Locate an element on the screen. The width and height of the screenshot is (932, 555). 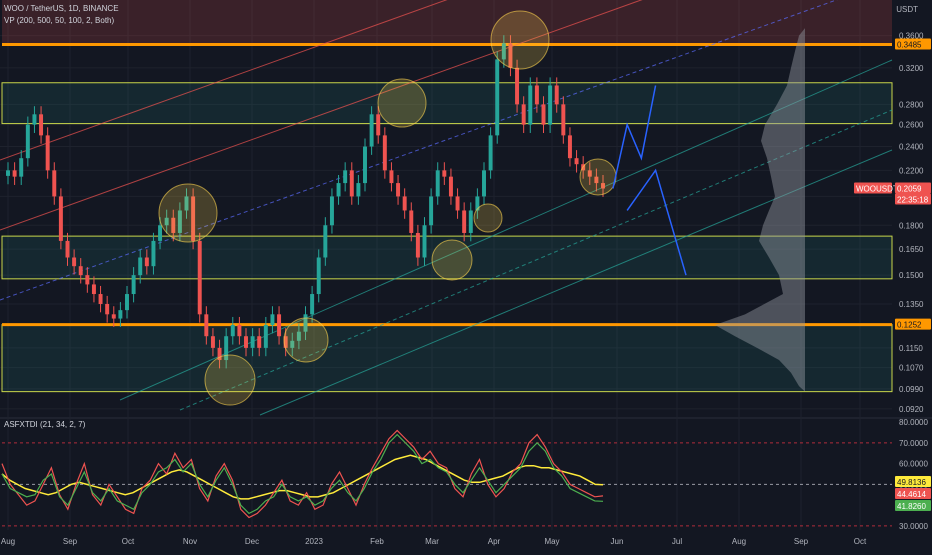
resistance-zone is located at coordinates (447, 22).